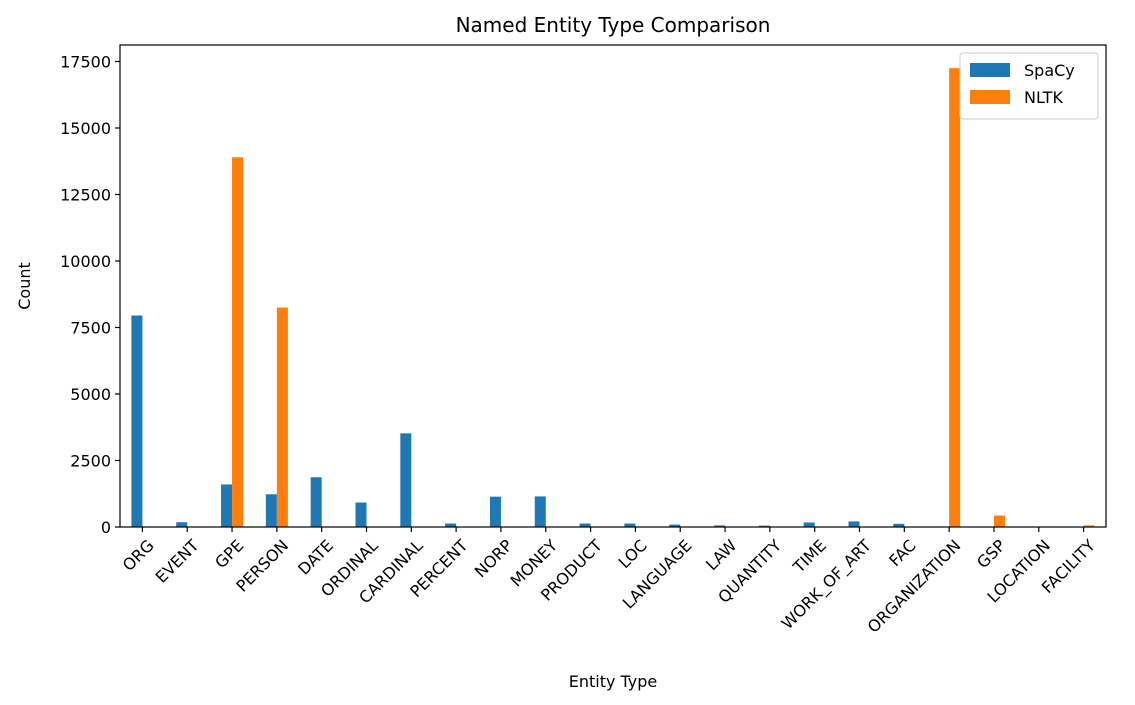 The image size is (1135, 705). What do you see at coordinates (85, 194) in the screenshot?
I see `y-tick-label: 12500` at bounding box center [85, 194].